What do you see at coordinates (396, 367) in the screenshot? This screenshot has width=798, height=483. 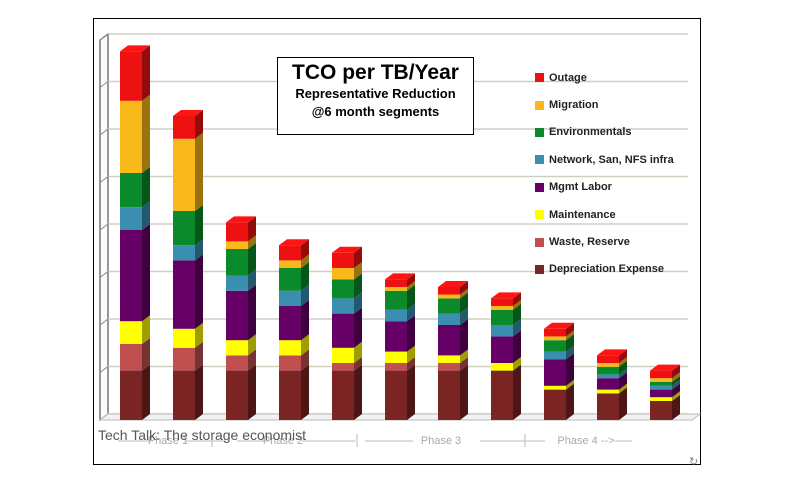 I see `bar-6-waste-reserve` at bounding box center [396, 367].